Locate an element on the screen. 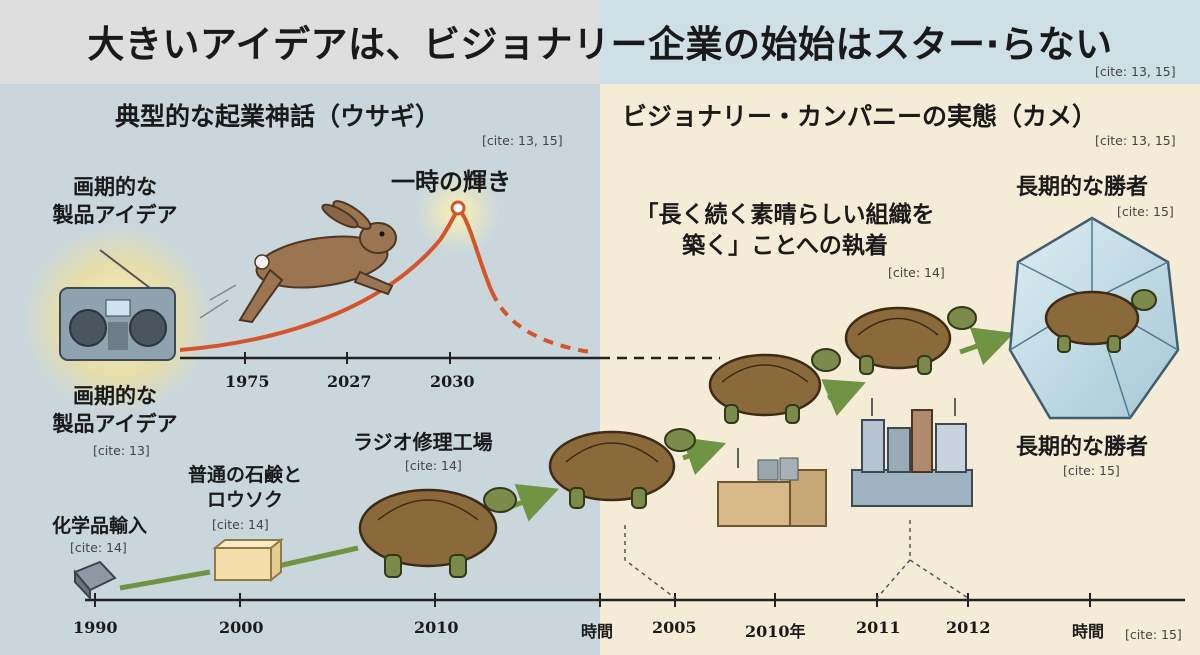 The image size is (1200, 655). hype-curve is located at coordinates (385, 262).